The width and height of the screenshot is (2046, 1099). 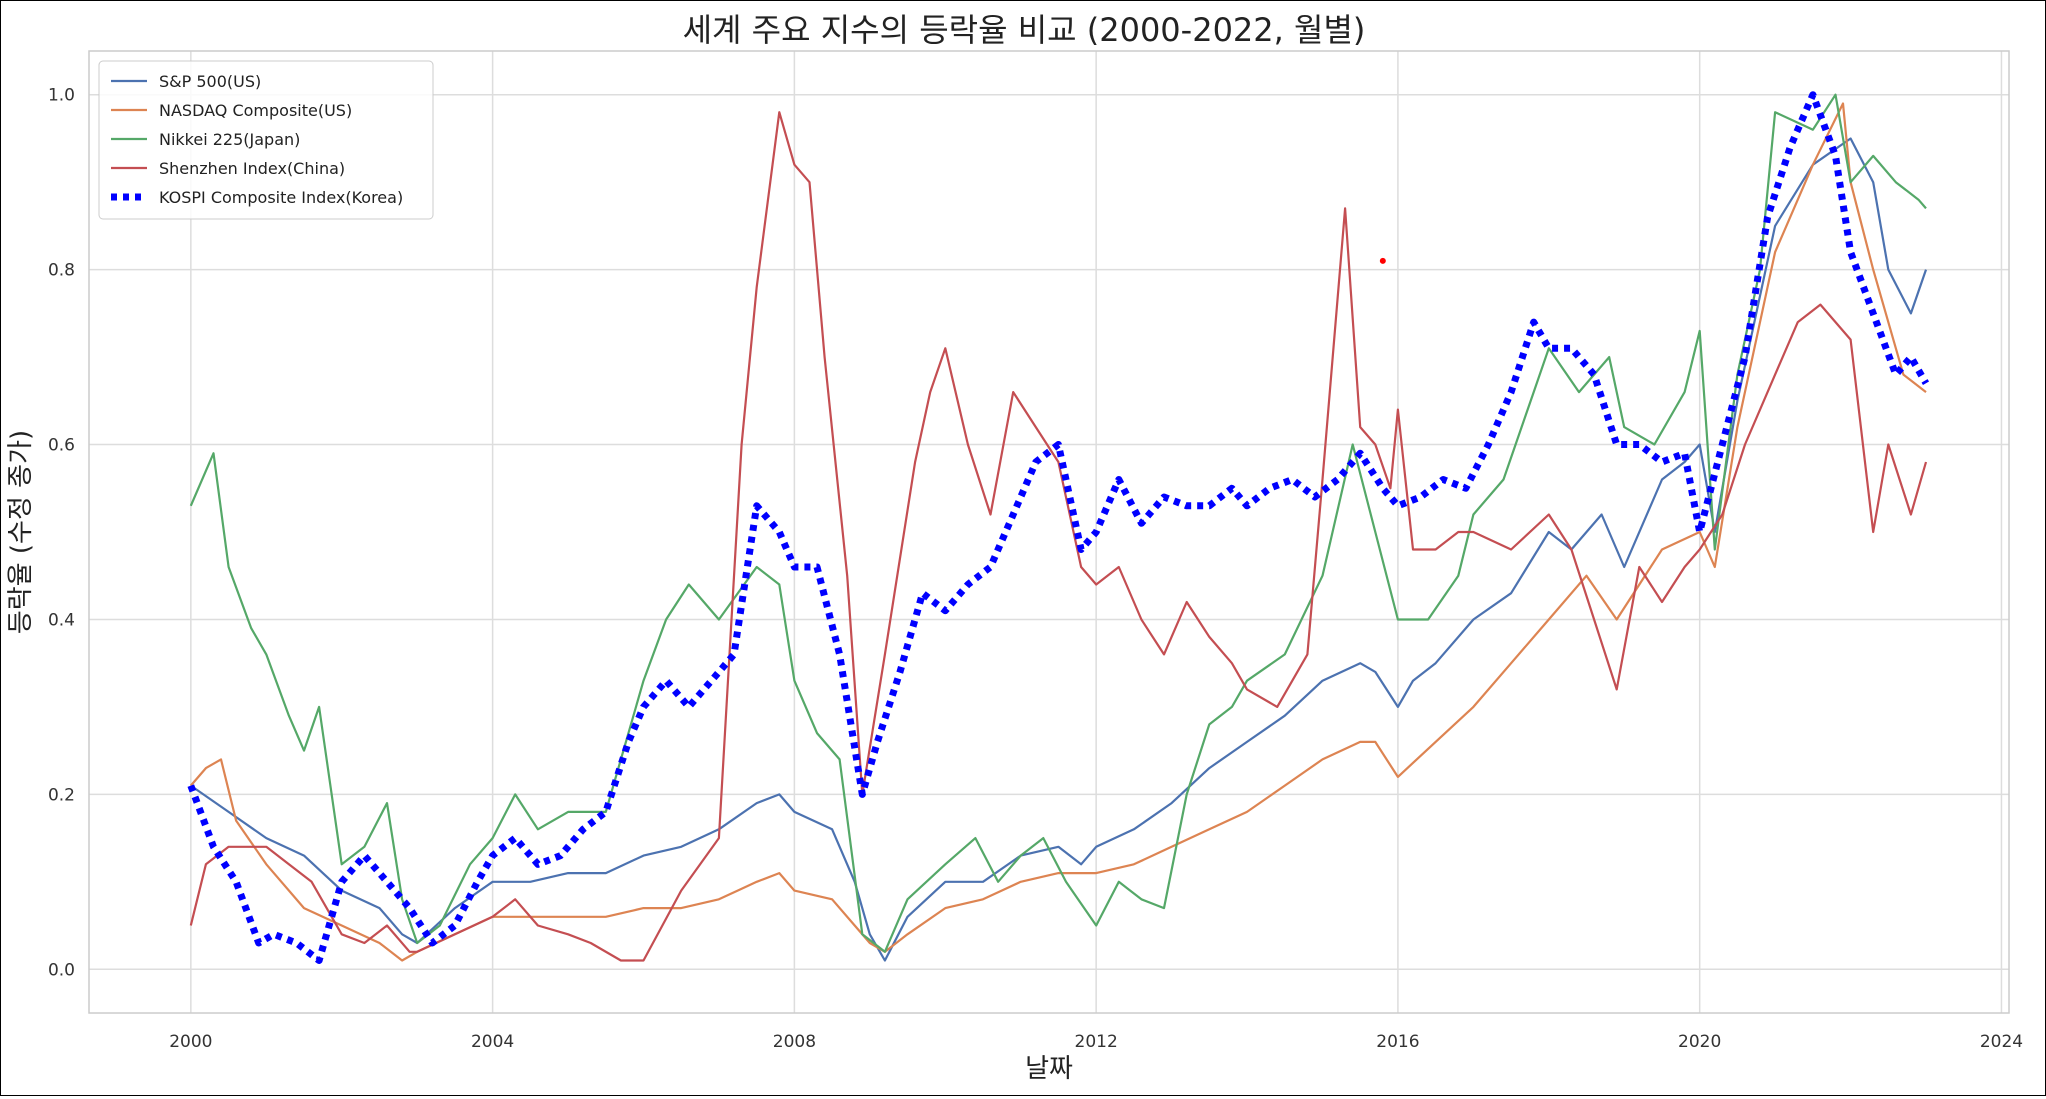 I want to click on y-axis-ticks: 0.0 0.2 0.4 0.6 0.8 1.0, so click(x=61, y=533).